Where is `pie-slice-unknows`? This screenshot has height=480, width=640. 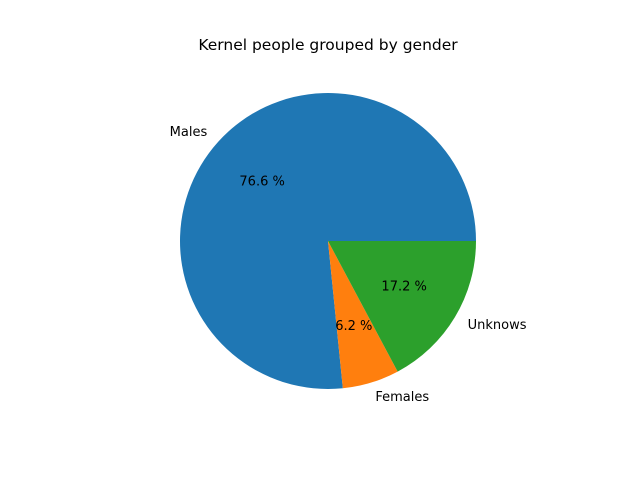 pie-slice-unknows is located at coordinates (402, 306).